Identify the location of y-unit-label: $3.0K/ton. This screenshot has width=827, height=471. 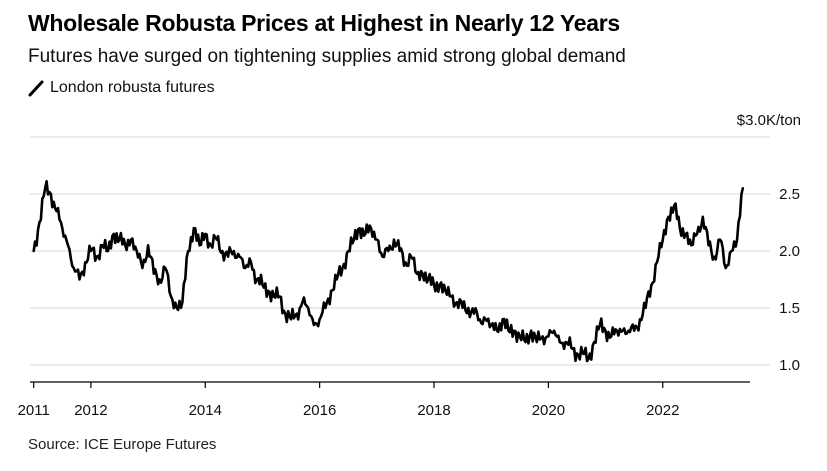
(769, 120).